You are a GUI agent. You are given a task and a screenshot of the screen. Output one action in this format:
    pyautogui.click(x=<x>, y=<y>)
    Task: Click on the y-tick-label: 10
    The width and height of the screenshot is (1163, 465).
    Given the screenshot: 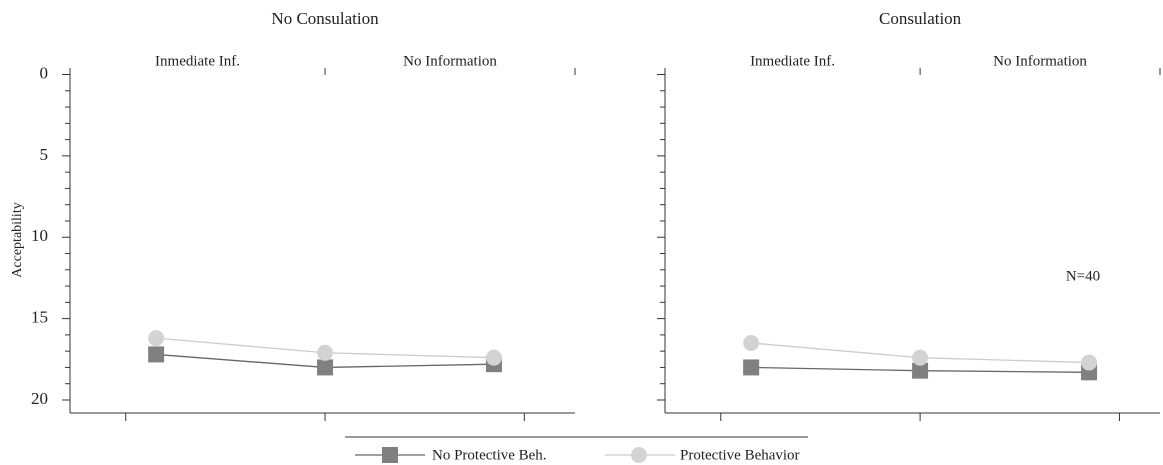 What is the action you would take?
    pyautogui.click(x=39, y=235)
    